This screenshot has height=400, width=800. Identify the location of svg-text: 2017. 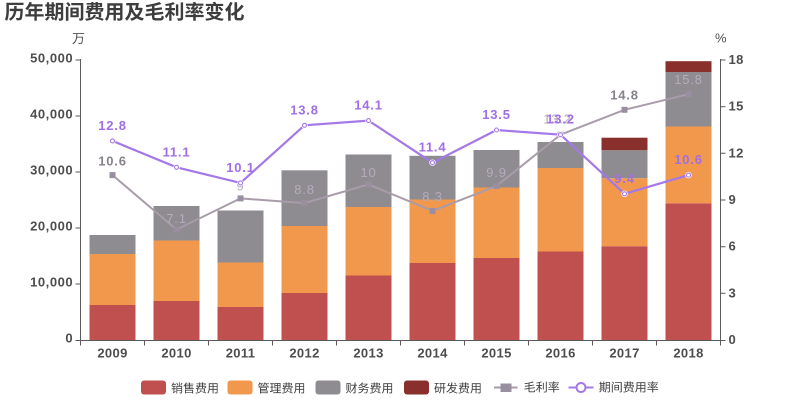
(624, 353).